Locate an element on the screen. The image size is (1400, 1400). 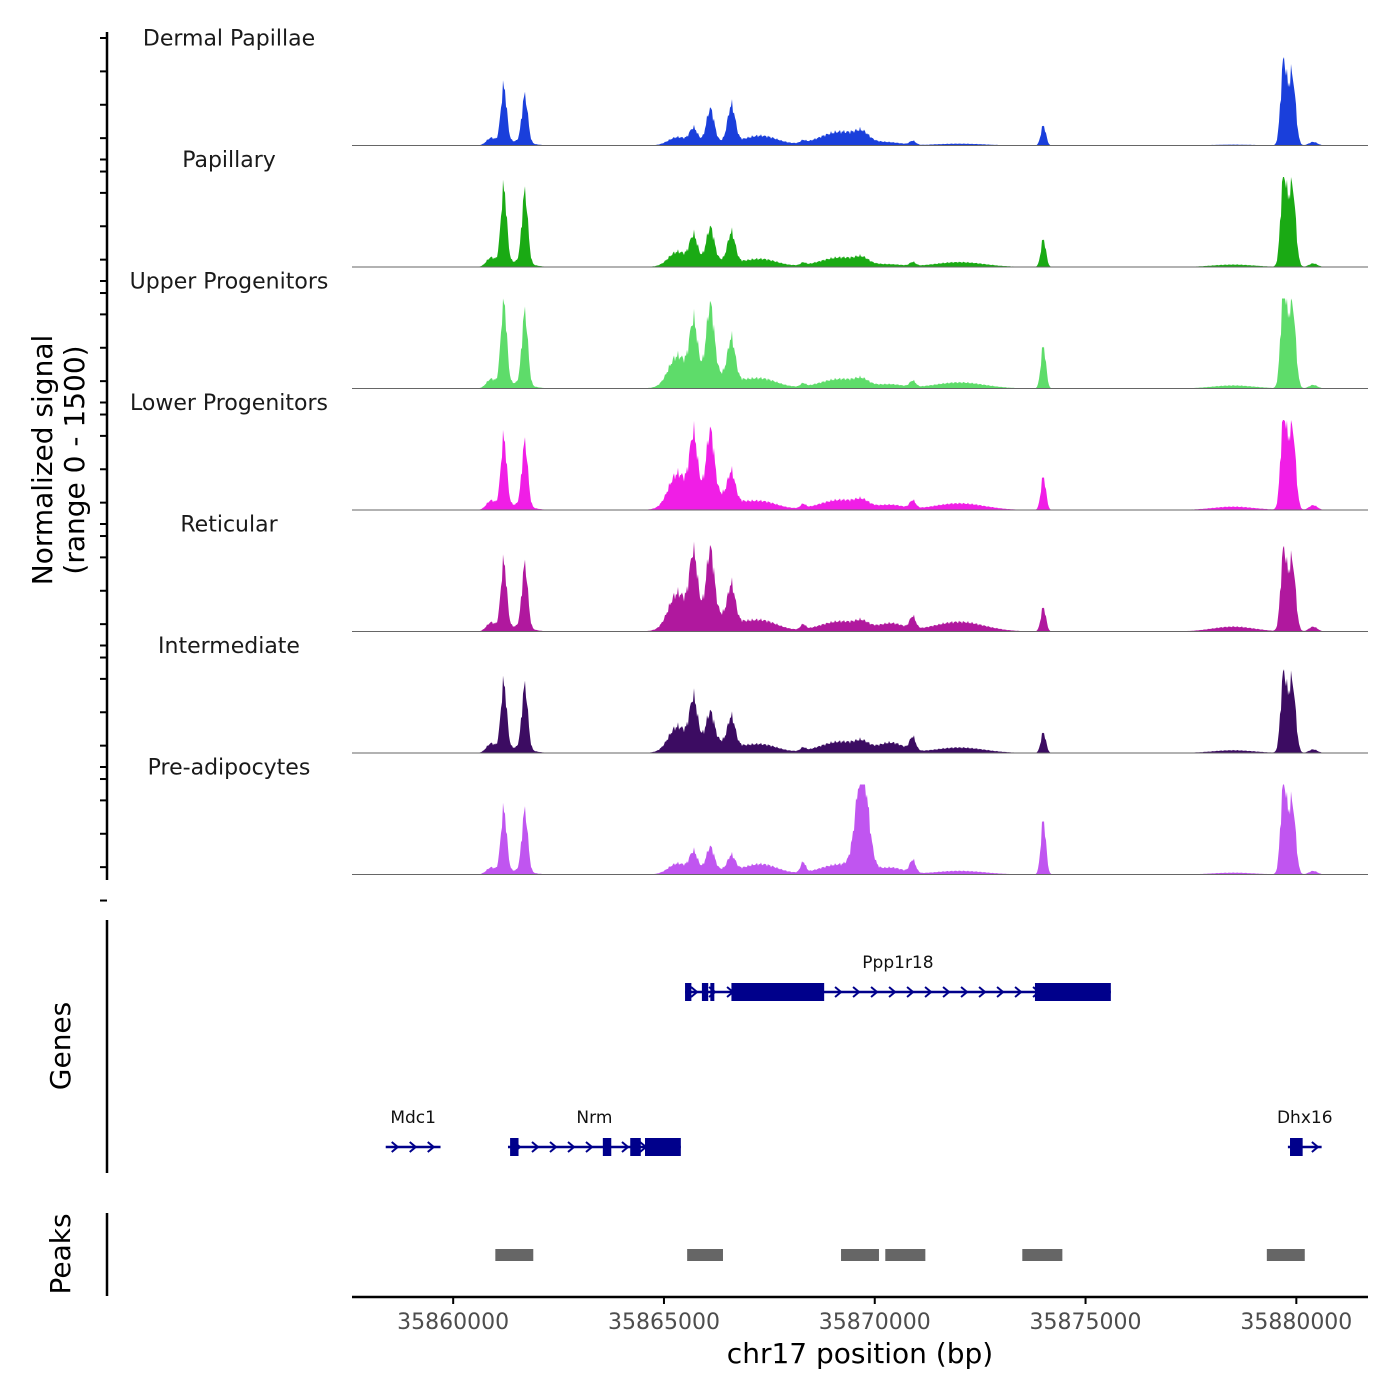
gene-label: Mdc1 is located at coordinates (413, 1118).